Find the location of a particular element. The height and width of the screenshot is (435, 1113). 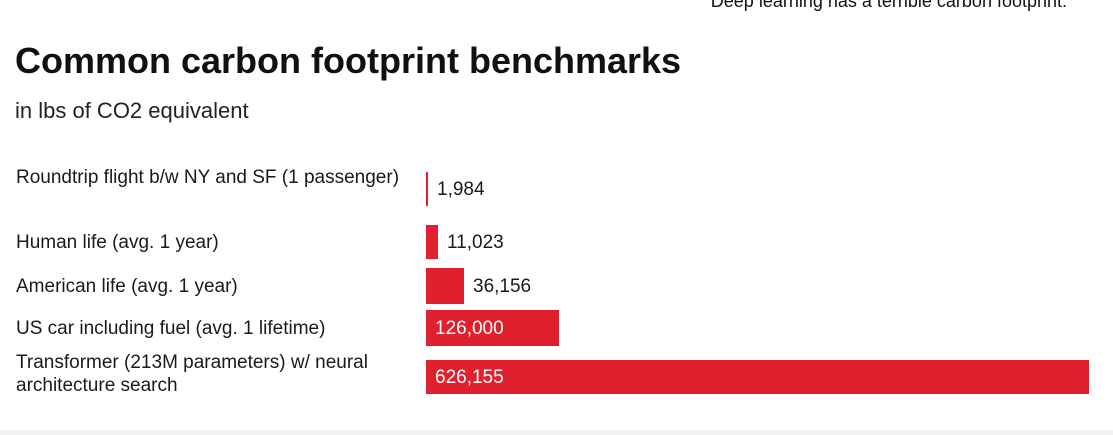

value-label: 36,156 is located at coordinates (502, 286).